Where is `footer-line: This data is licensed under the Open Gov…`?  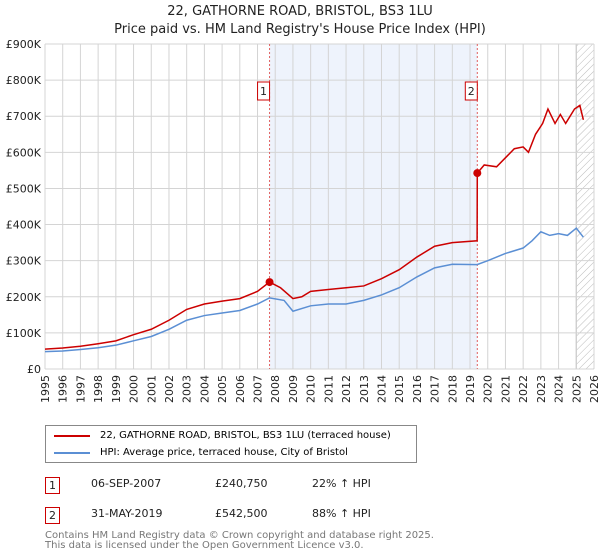
footer-line: This data is licensed under the Open Gov… is located at coordinates (204, 545).